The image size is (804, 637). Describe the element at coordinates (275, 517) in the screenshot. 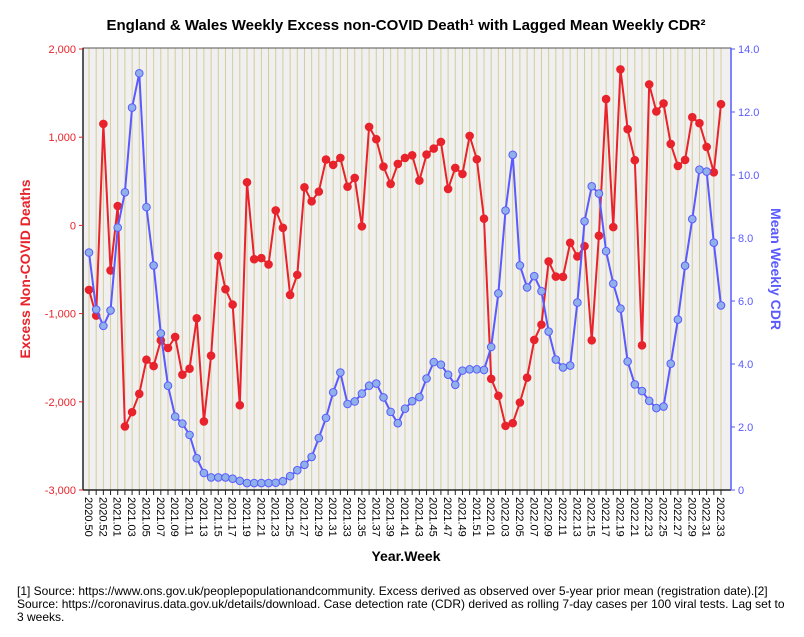

I see `x-tick-label: 2021.23` at that location.